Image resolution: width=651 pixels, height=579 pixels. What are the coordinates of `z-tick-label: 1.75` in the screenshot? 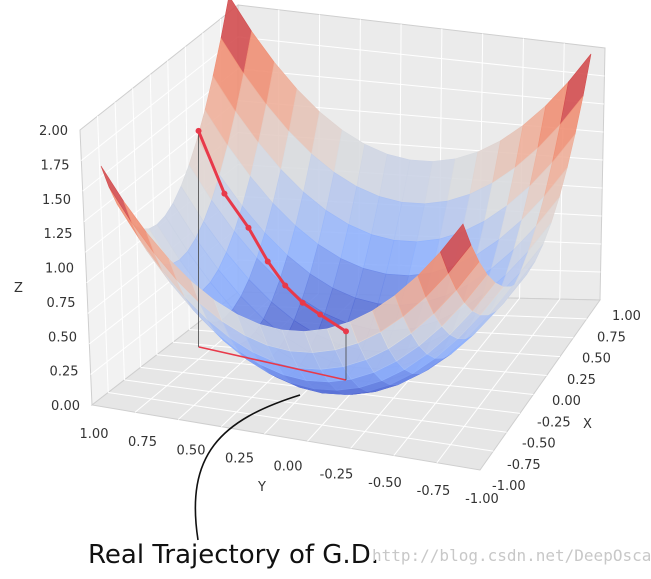 It's located at (55, 165).